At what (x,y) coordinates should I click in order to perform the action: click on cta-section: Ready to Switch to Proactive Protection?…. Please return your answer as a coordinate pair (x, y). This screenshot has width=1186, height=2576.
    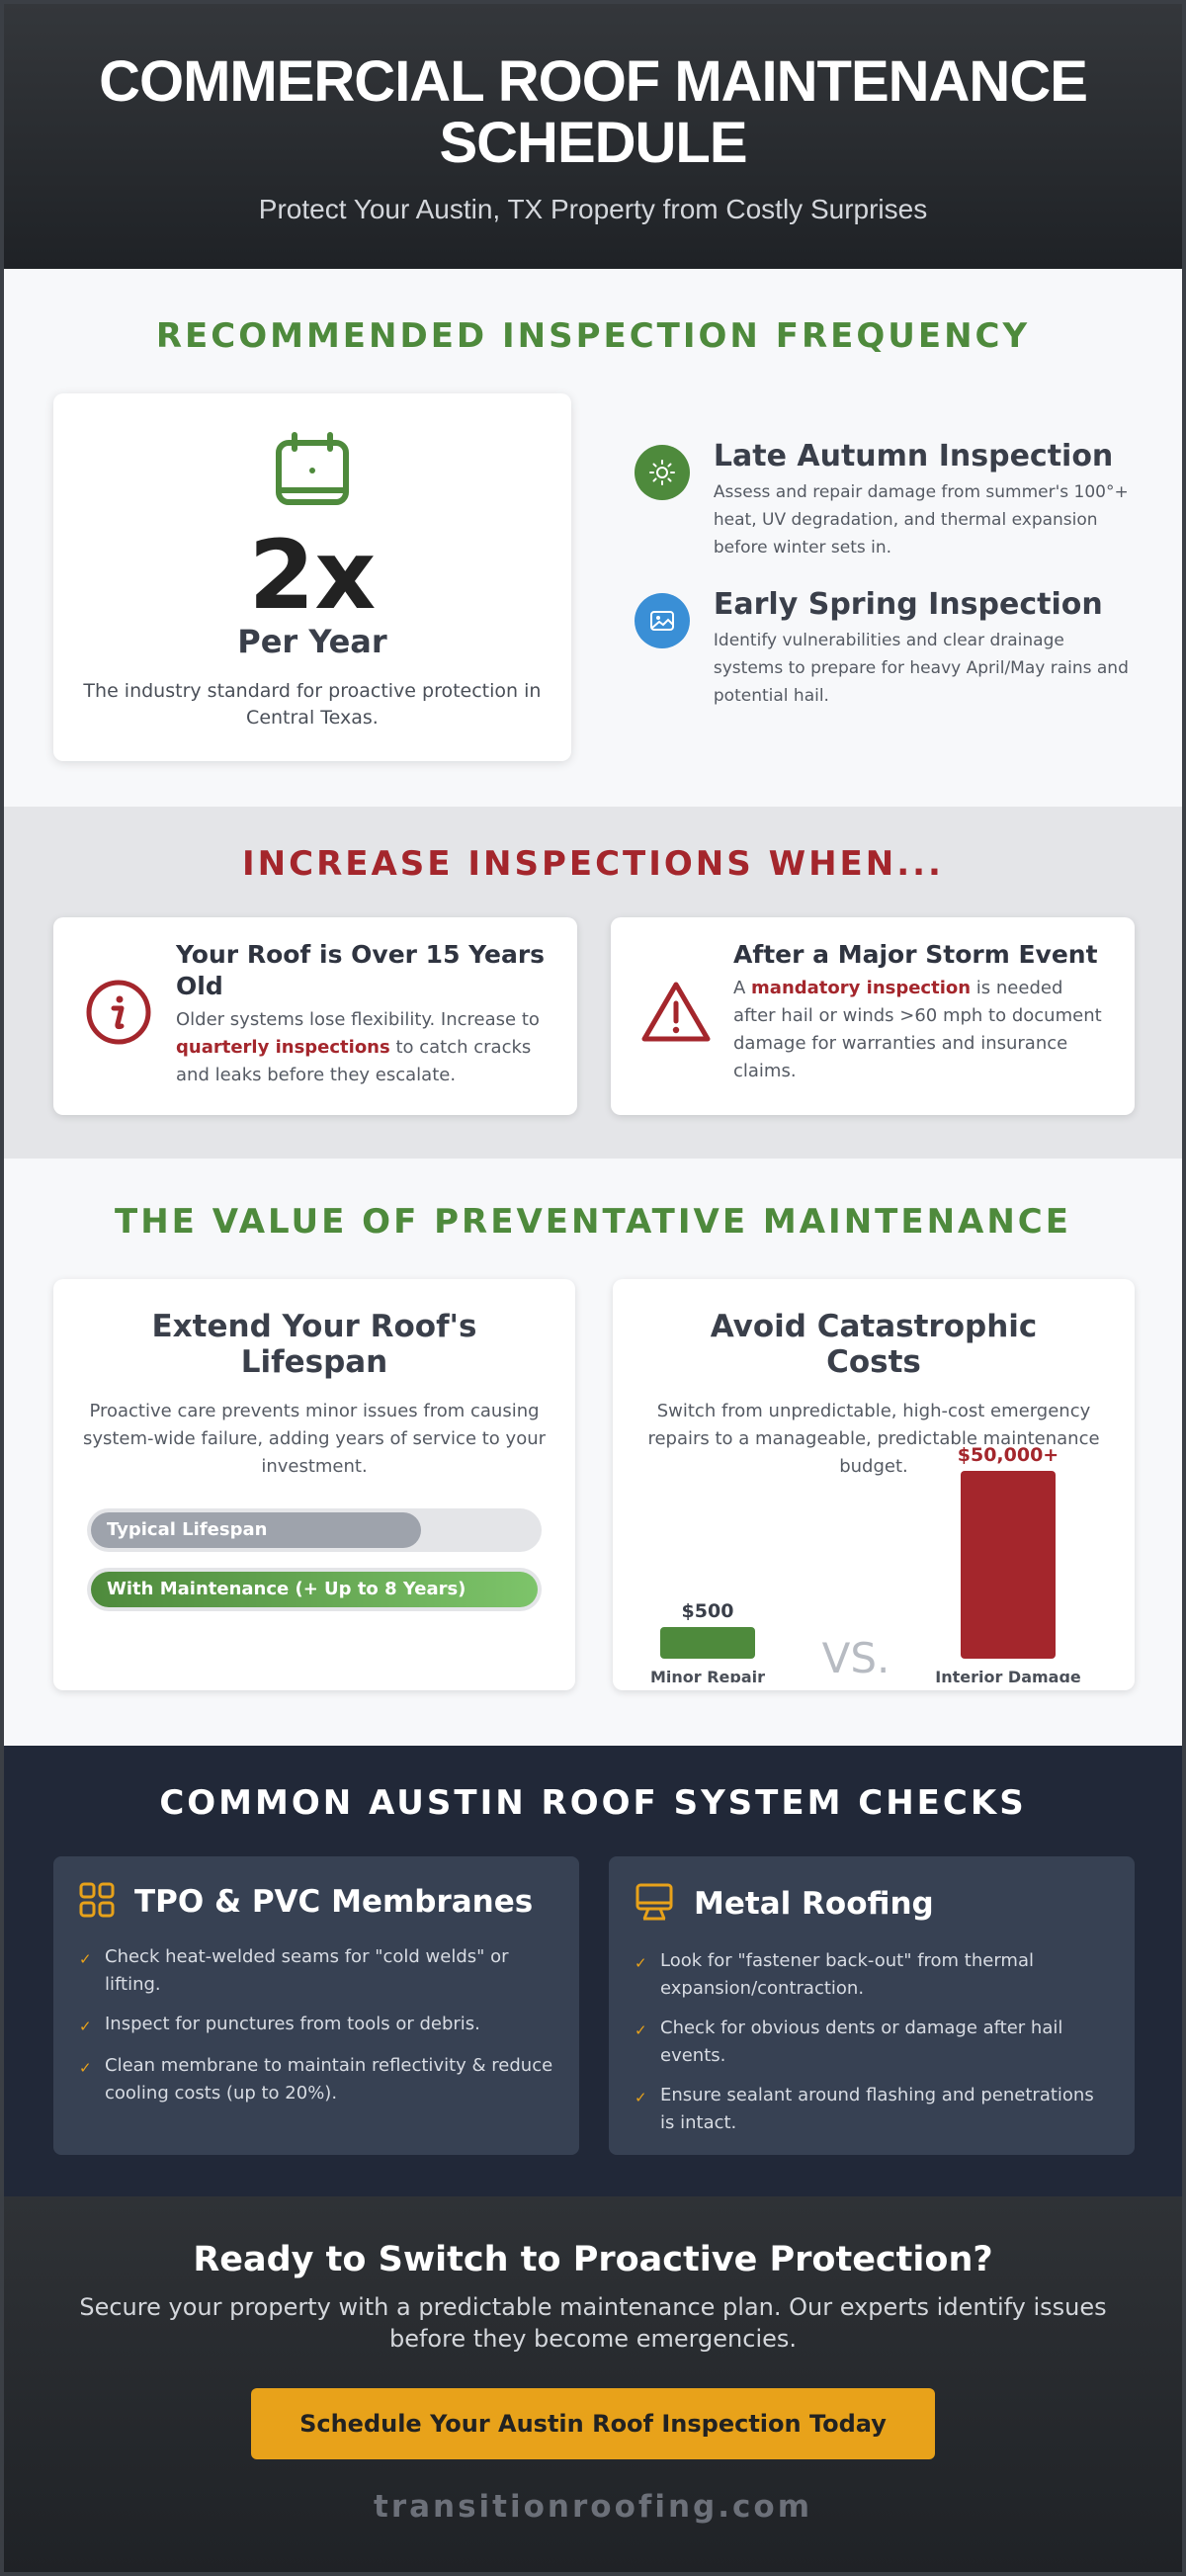
    Looking at the image, I should click on (593, 2384).